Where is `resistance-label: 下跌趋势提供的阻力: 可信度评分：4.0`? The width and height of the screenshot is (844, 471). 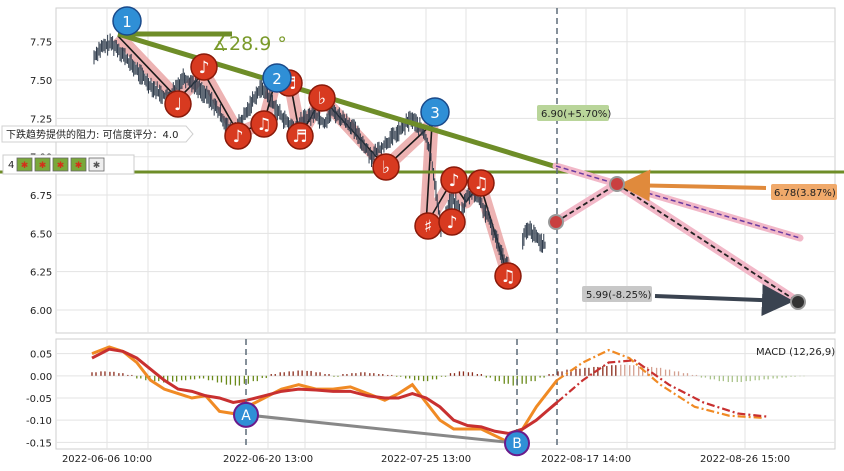
resistance-label: 下跌趋势提供的阻力: 可信度评分：4.0 is located at coordinates (92, 134).